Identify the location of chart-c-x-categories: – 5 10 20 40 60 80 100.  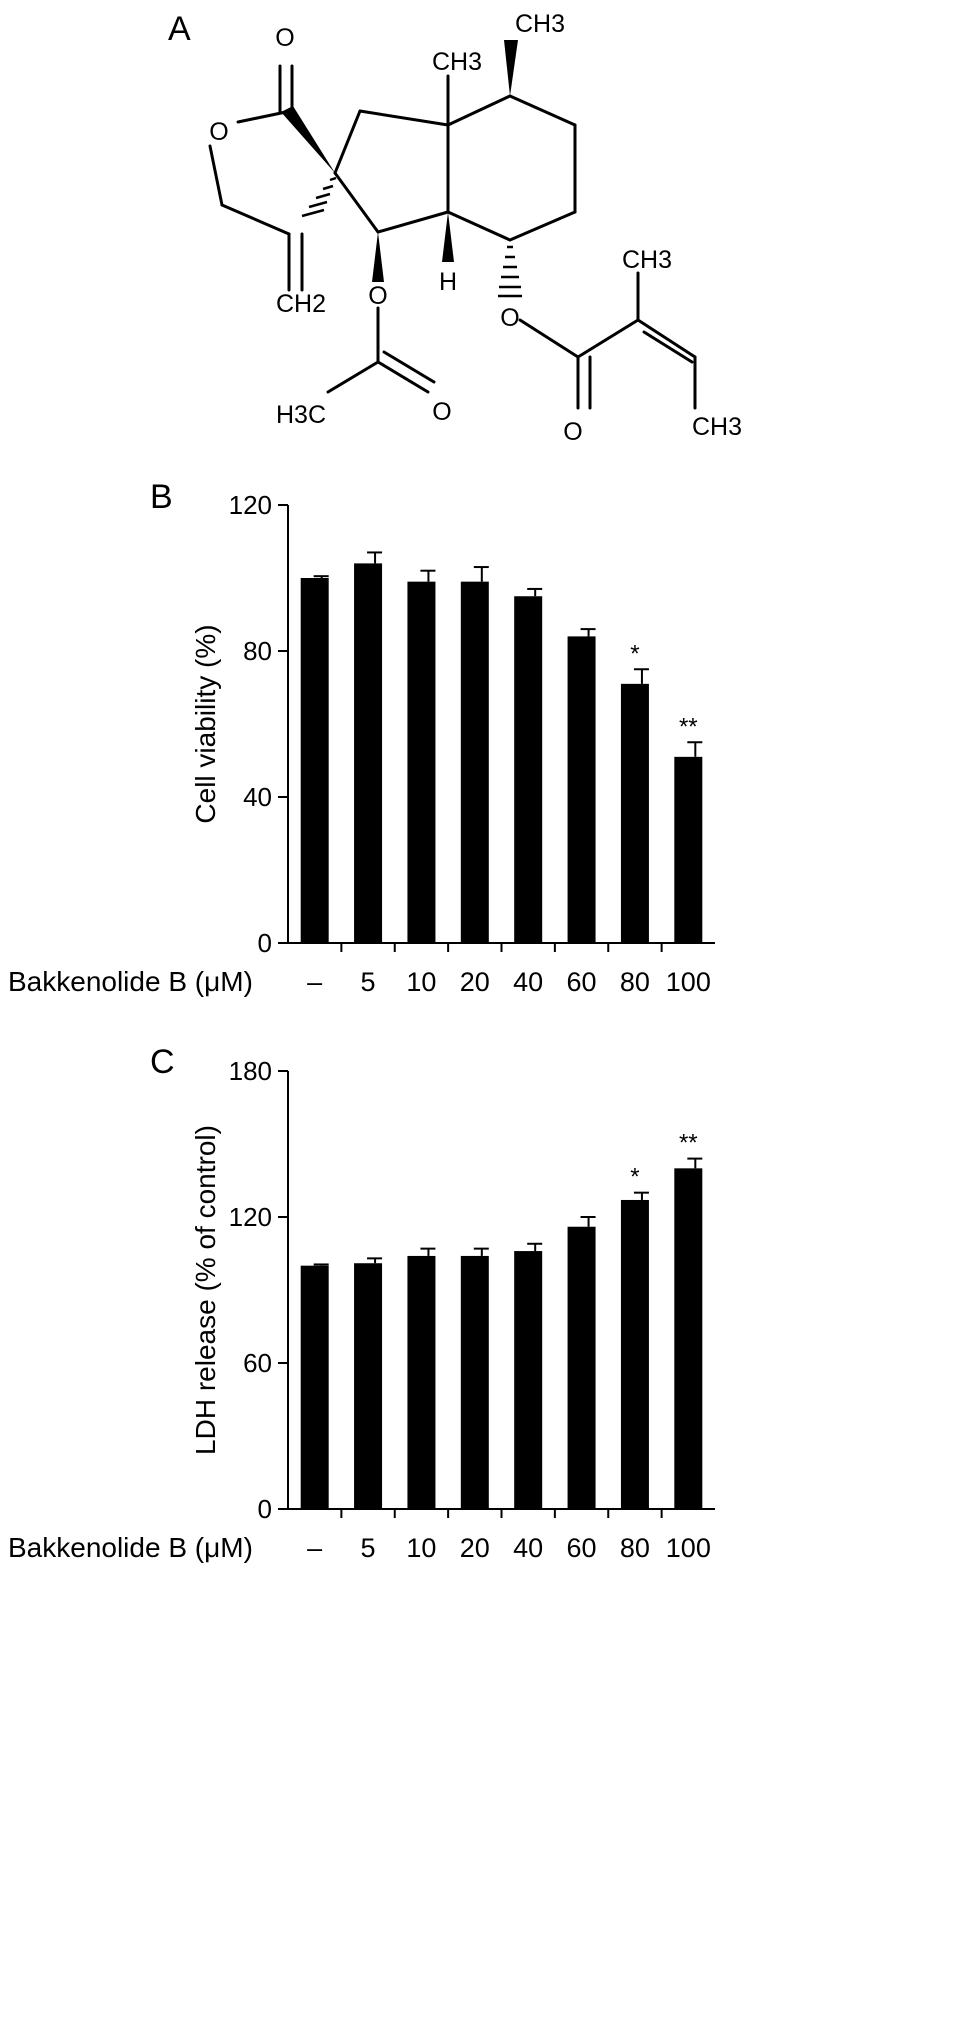
(509, 1548).